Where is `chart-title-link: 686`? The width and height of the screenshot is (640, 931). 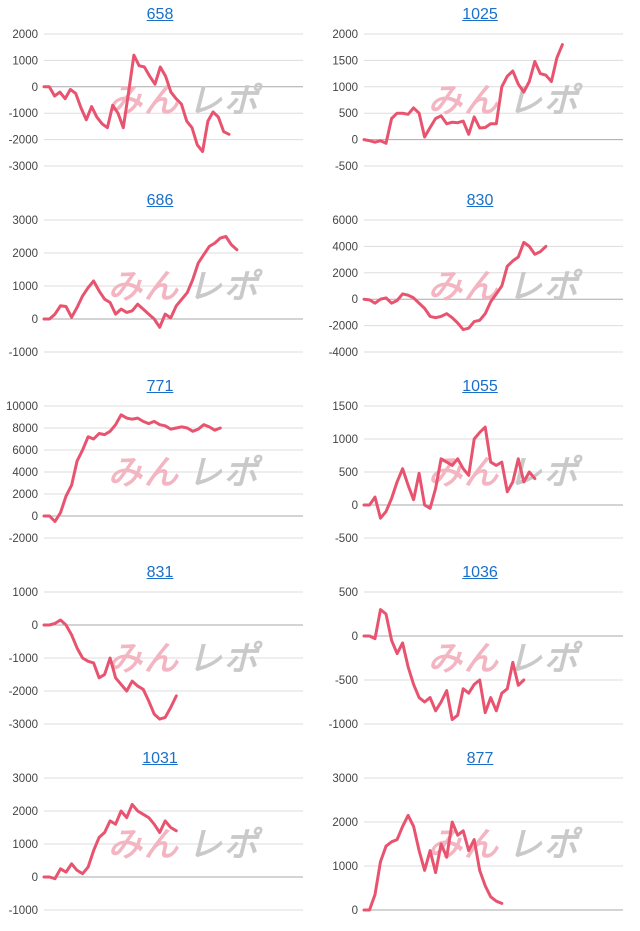
chart-title-link: 686 is located at coordinates (160, 200).